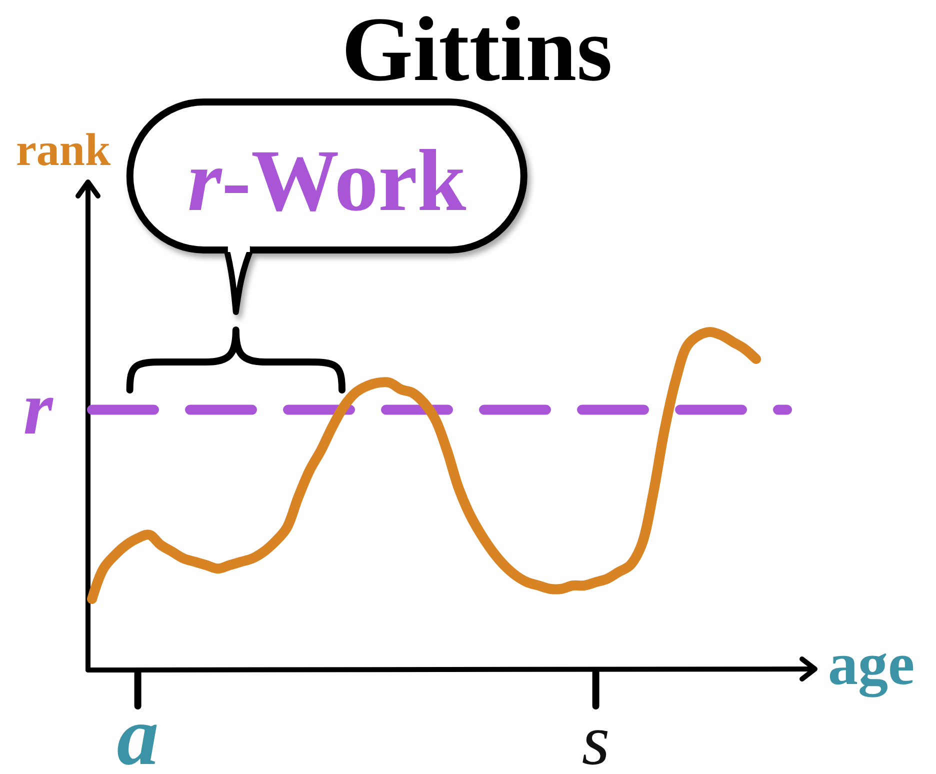 This screenshot has height=774, width=936. What do you see at coordinates (327, 181) in the screenshot?
I see `text: r-Work` at bounding box center [327, 181].